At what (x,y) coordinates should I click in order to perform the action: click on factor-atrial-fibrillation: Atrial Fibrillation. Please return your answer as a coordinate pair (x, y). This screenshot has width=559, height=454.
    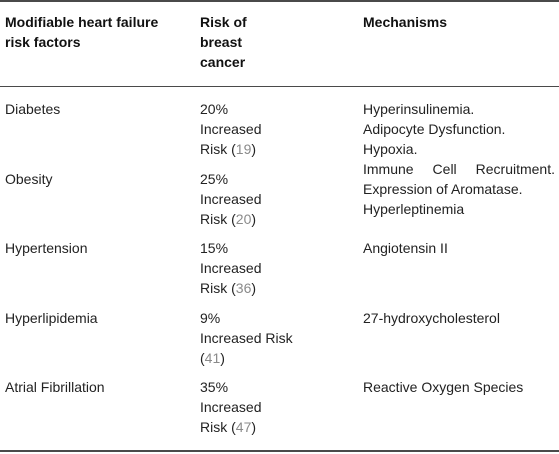
    Looking at the image, I should click on (55, 387).